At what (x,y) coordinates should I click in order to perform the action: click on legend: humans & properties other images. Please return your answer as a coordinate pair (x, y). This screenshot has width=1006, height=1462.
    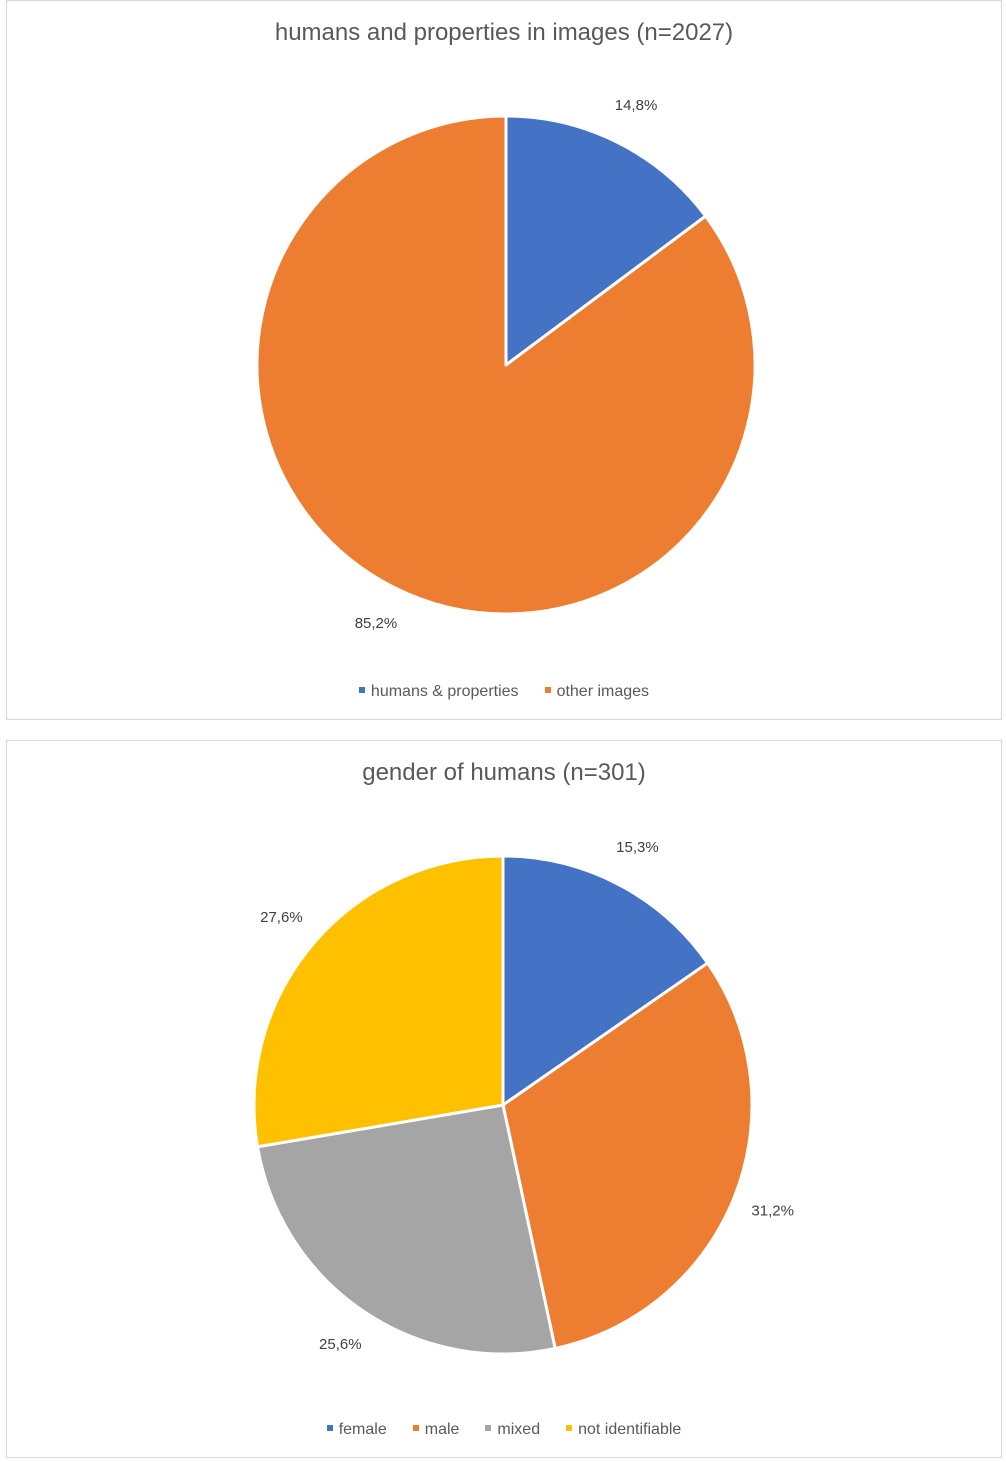
    Looking at the image, I should click on (504, 692).